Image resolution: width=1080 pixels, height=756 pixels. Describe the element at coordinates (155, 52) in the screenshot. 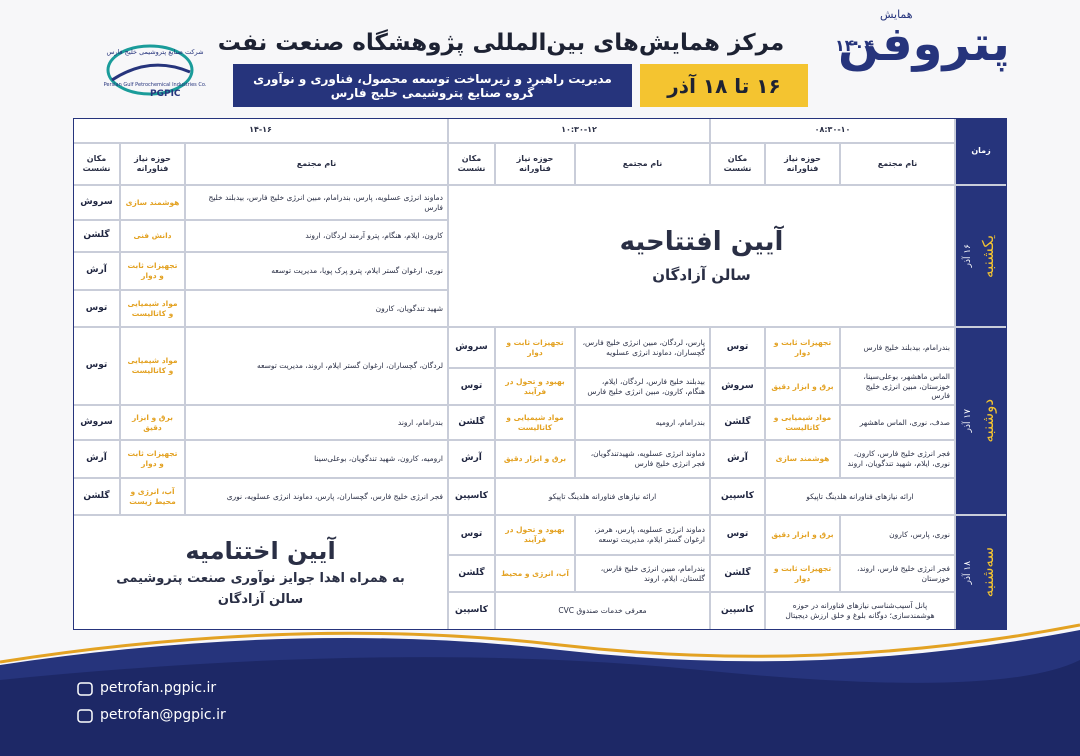

I see `company-fa: شرکت صنایع پتروشیمی خلیج فارس` at that location.